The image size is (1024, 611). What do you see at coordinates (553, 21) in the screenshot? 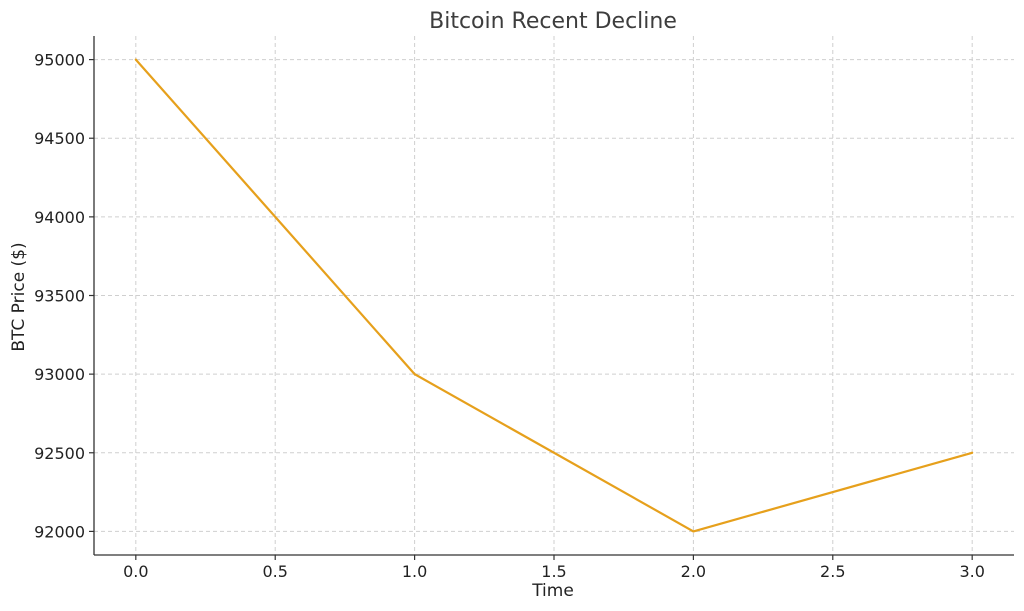
I see `chart-title: Bitcoin Recent Decline` at bounding box center [553, 21].